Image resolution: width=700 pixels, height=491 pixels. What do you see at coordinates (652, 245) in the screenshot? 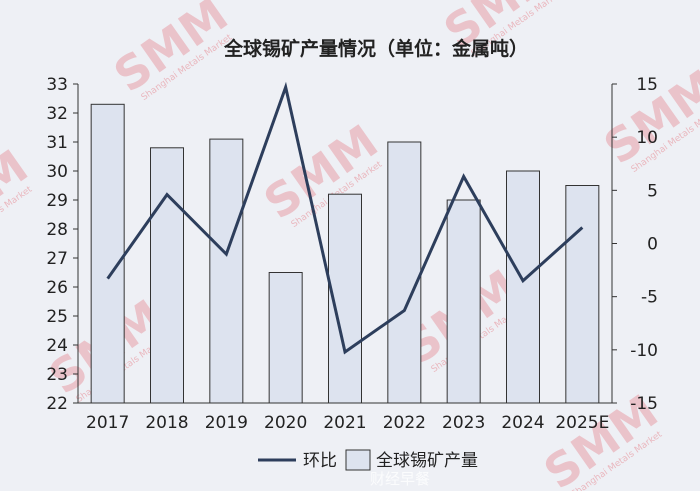
I see `y-right-tick-label: 0` at bounding box center [652, 245].